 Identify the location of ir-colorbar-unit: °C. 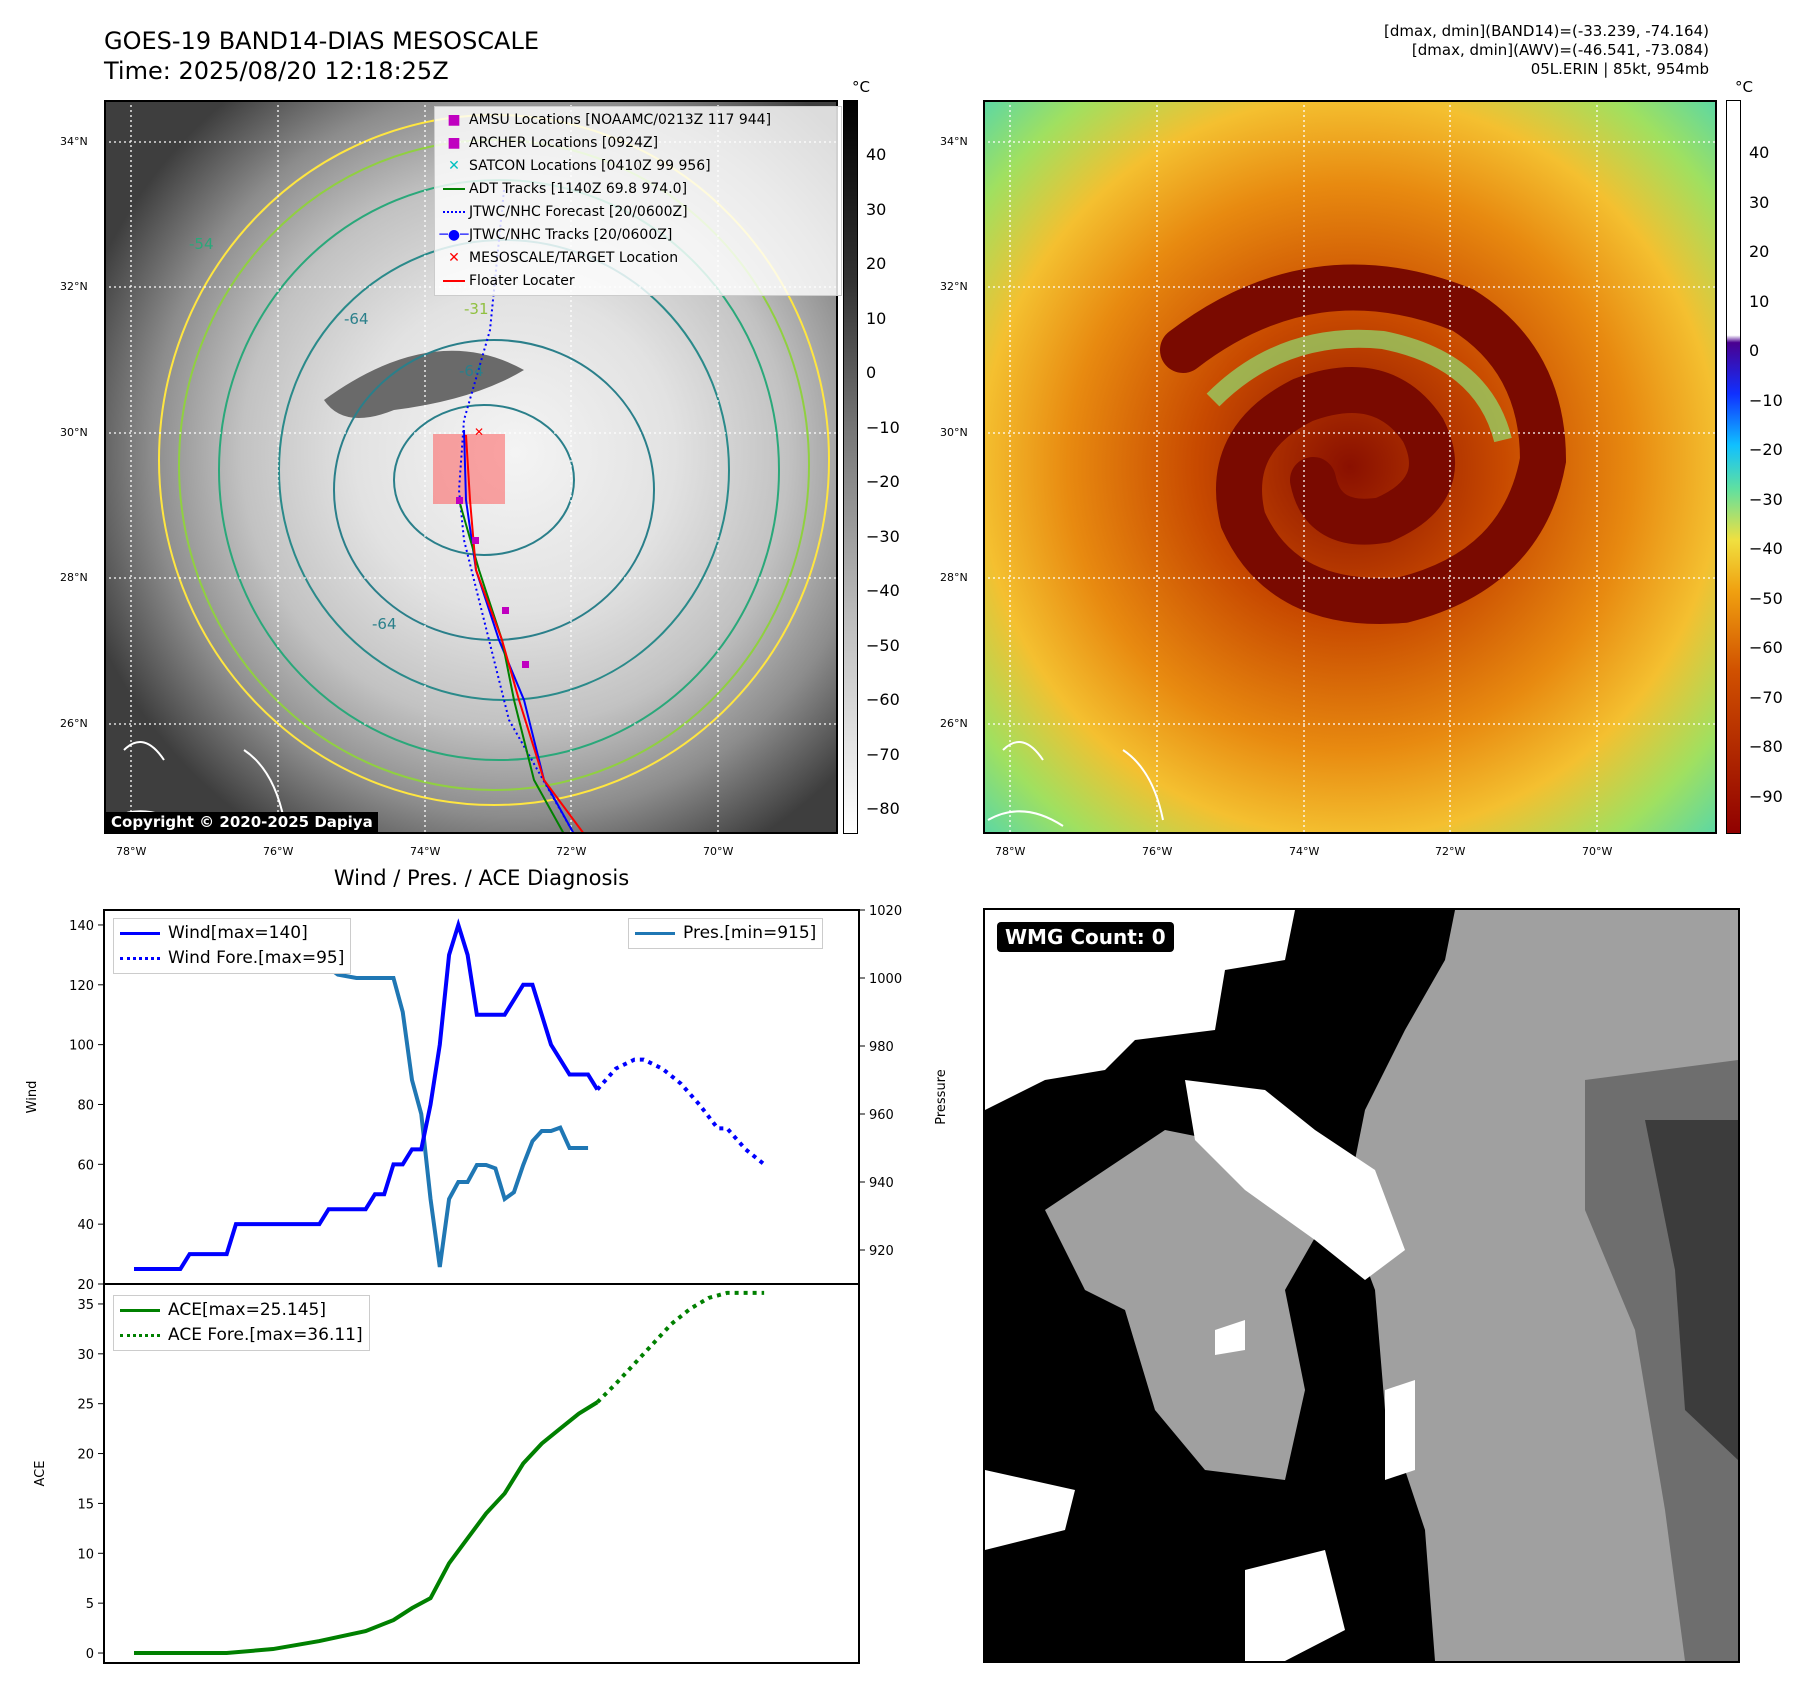
(861, 87).